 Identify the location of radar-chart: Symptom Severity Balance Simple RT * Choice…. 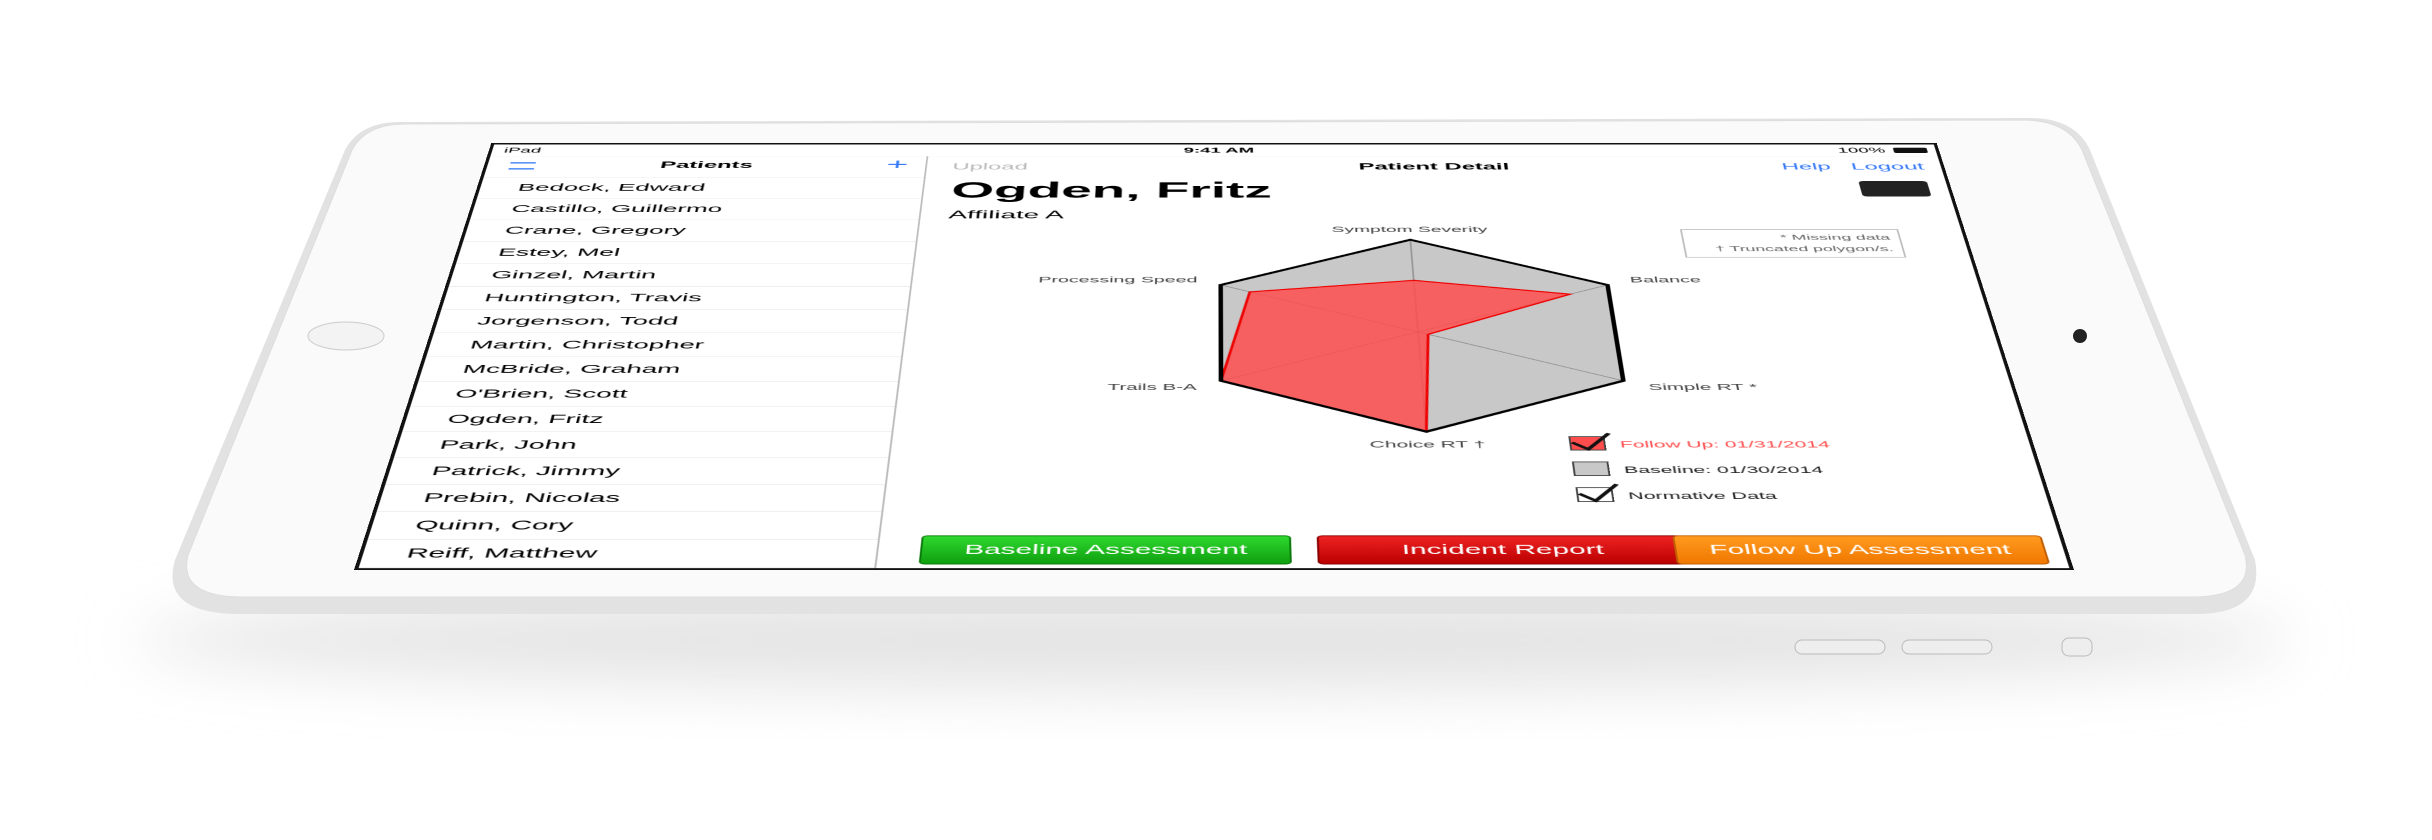
(1435, 396).